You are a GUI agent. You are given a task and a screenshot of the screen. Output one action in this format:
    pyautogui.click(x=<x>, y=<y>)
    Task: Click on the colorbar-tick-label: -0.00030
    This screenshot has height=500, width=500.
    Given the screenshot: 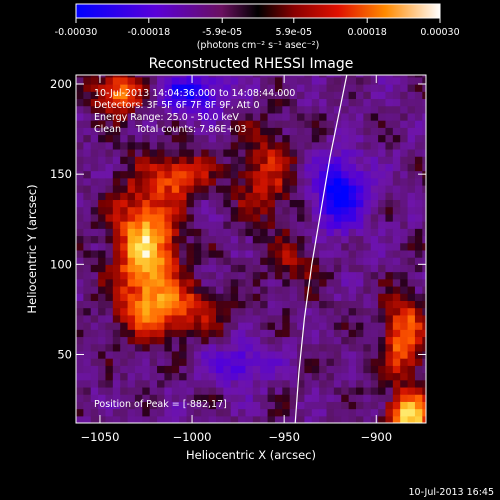 What is the action you would take?
    pyautogui.click(x=76, y=32)
    